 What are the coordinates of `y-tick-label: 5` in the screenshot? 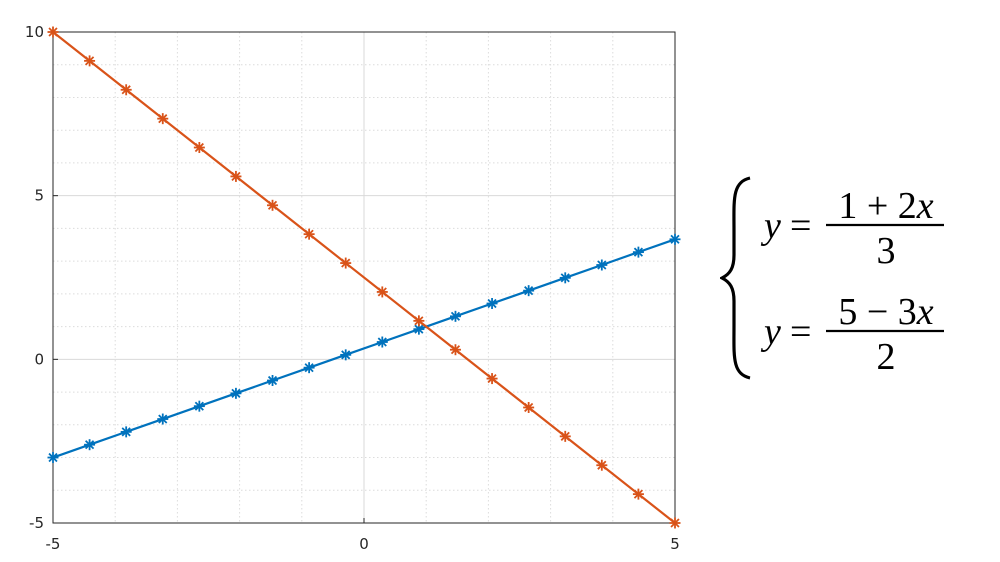 It's located at (39, 196).